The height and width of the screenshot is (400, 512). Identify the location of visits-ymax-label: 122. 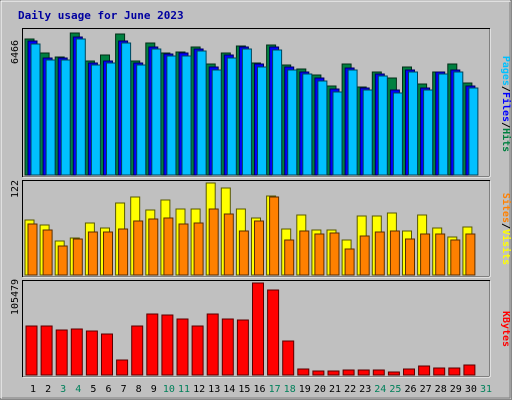
(15, 189).